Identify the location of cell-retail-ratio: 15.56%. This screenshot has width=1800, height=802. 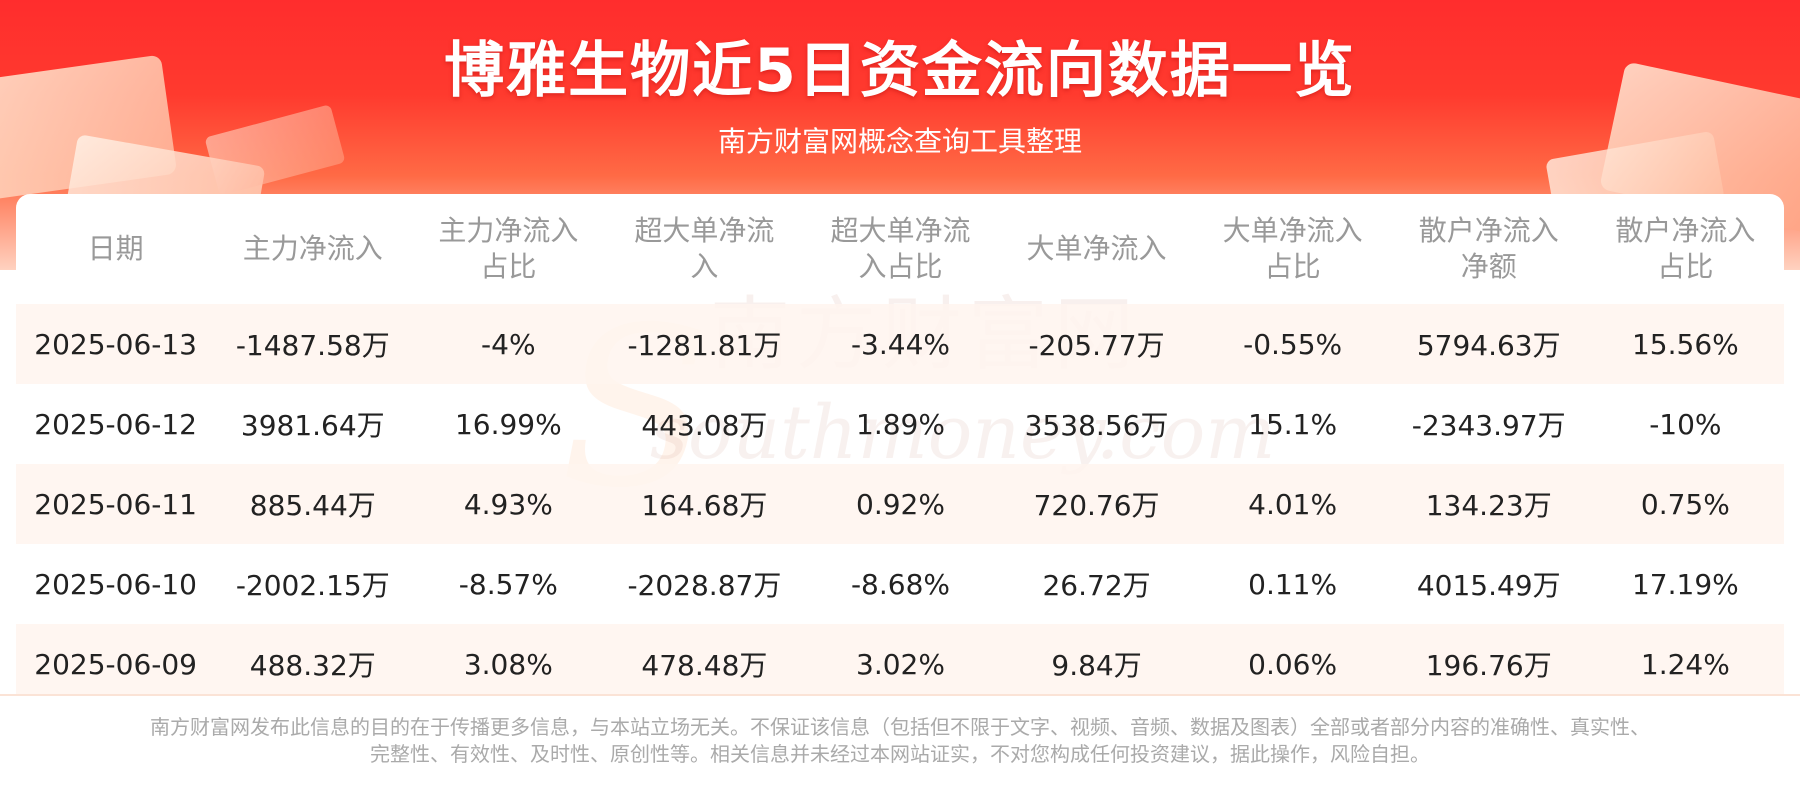
(1685, 344).